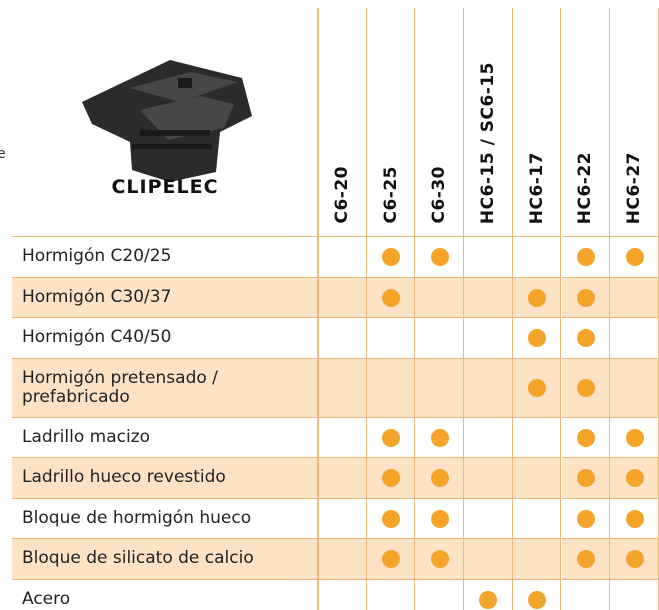 The width and height of the screenshot is (659, 610). Describe the element at coordinates (634, 187) in the screenshot. I see `column-label: HC6-27` at that location.